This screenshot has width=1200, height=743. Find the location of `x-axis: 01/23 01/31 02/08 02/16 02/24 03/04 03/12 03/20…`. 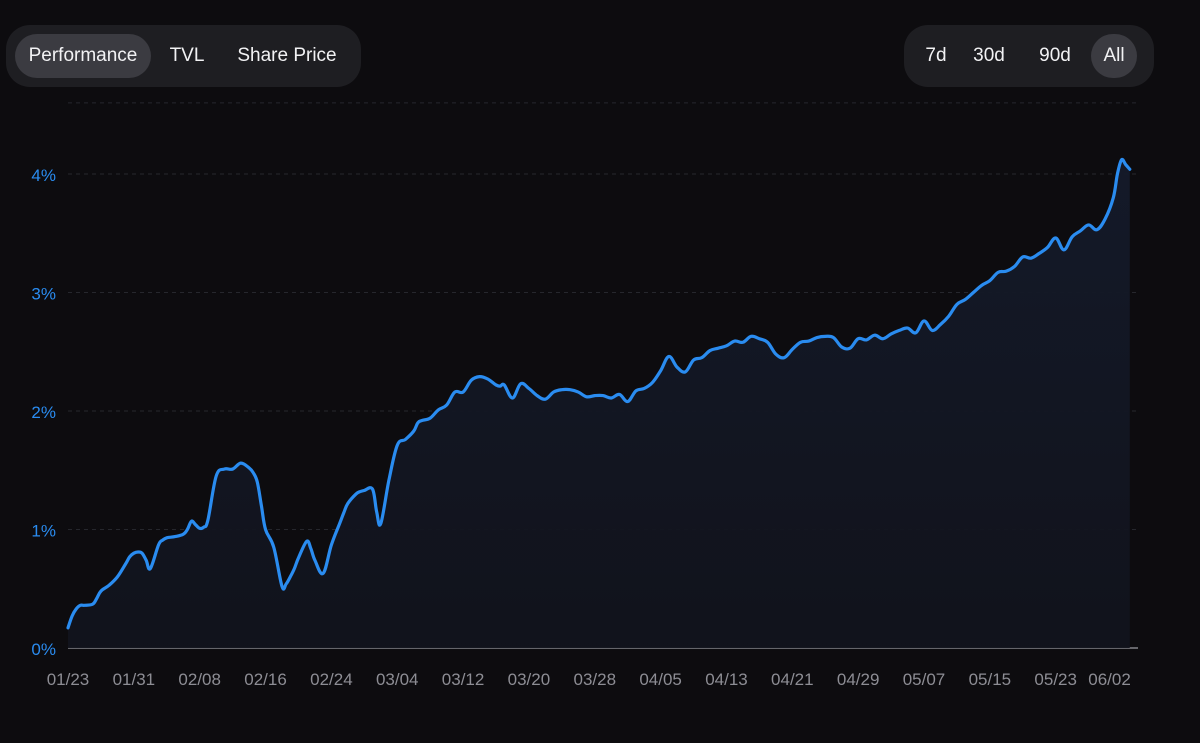

x-axis: 01/23 01/31 02/08 02/16 02/24 03/04 03/12 03/20… is located at coordinates (589, 679).